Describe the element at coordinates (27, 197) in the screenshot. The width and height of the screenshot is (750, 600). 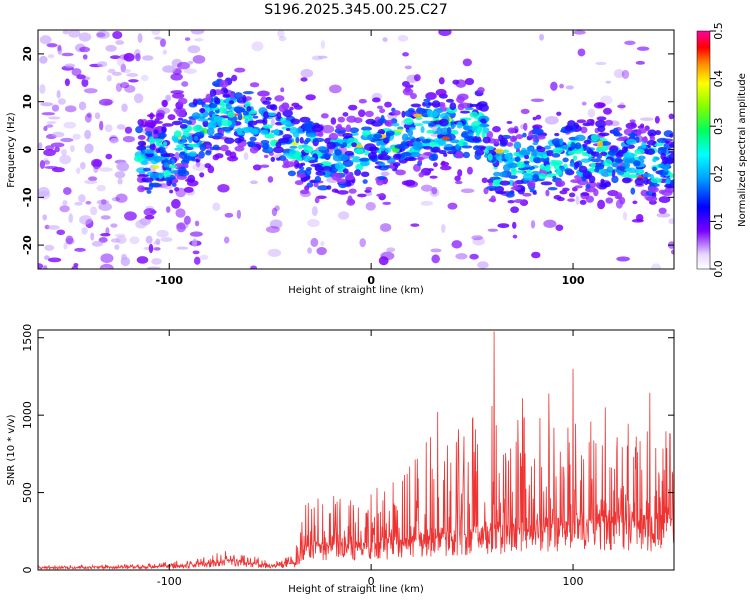
I see `y-tick-label: -10` at that location.